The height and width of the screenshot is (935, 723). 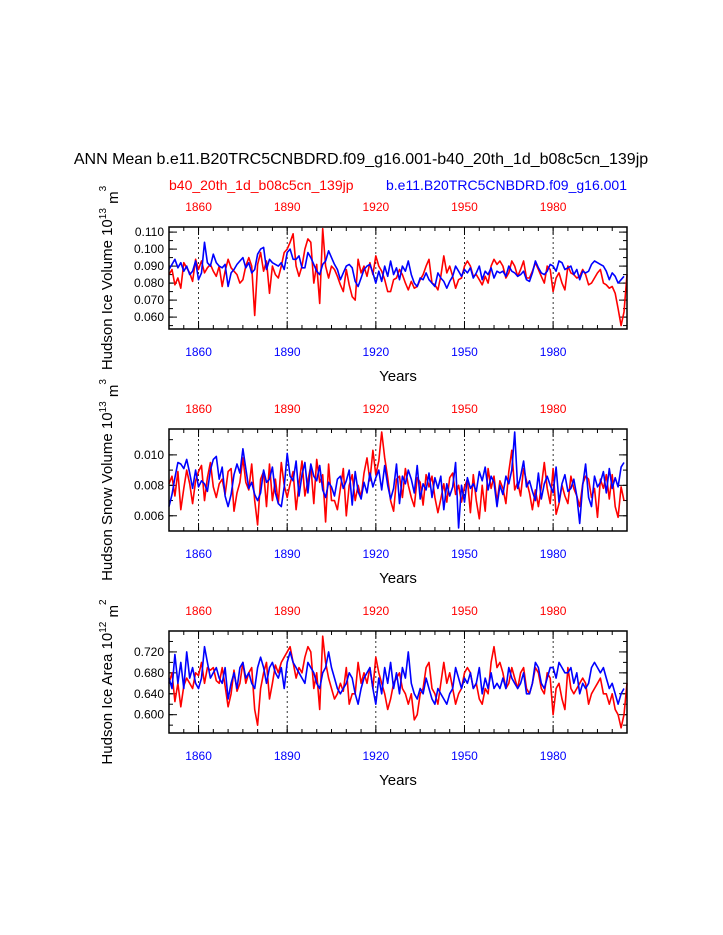 What do you see at coordinates (506, 185) in the screenshot?
I see `legend-blue-label: b.e11.B20TRC5CNBDRD.f09_g16.001` at bounding box center [506, 185].